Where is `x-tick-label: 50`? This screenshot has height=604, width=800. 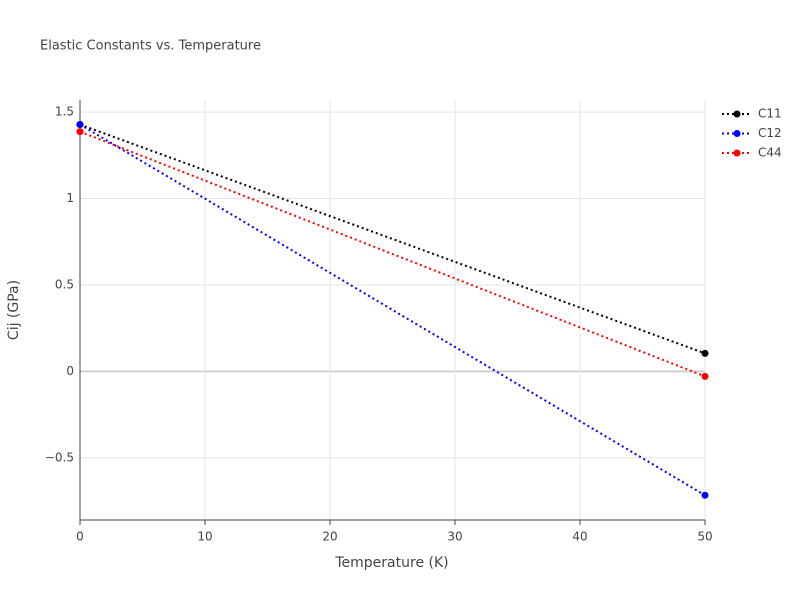
x-tick-label: 50 is located at coordinates (704, 537).